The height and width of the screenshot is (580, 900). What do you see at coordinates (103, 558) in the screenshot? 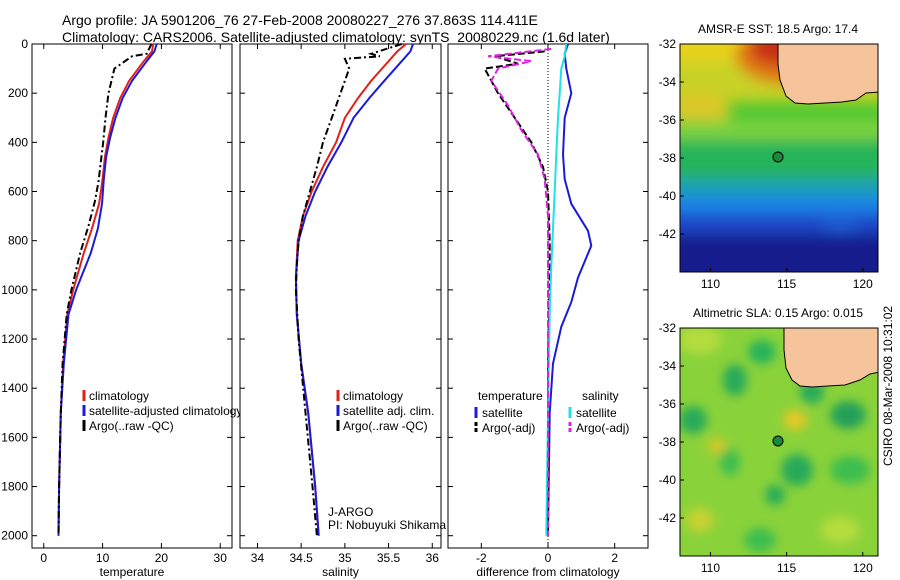
I see `temperature-xtick-label: 10` at bounding box center [103, 558].